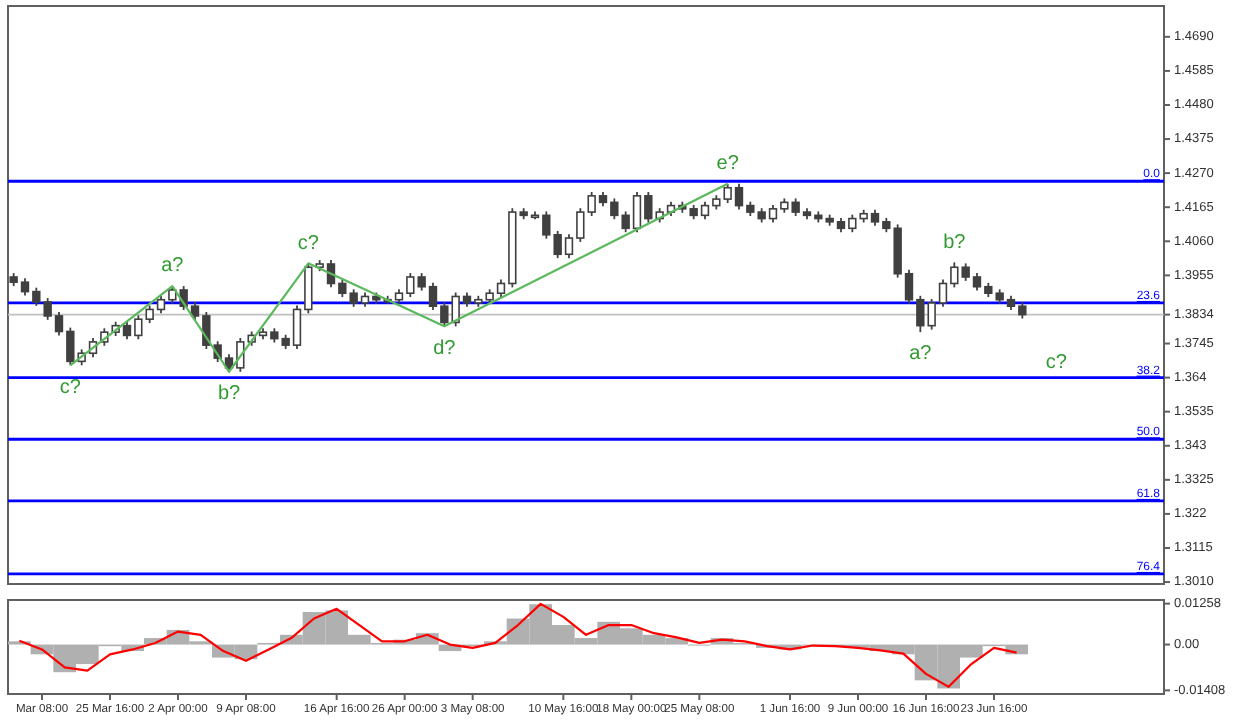 Image resolution: width=1240 pixels, height=722 pixels. What do you see at coordinates (728, 164) in the screenshot?
I see `annotation: e?` at bounding box center [728, 164].